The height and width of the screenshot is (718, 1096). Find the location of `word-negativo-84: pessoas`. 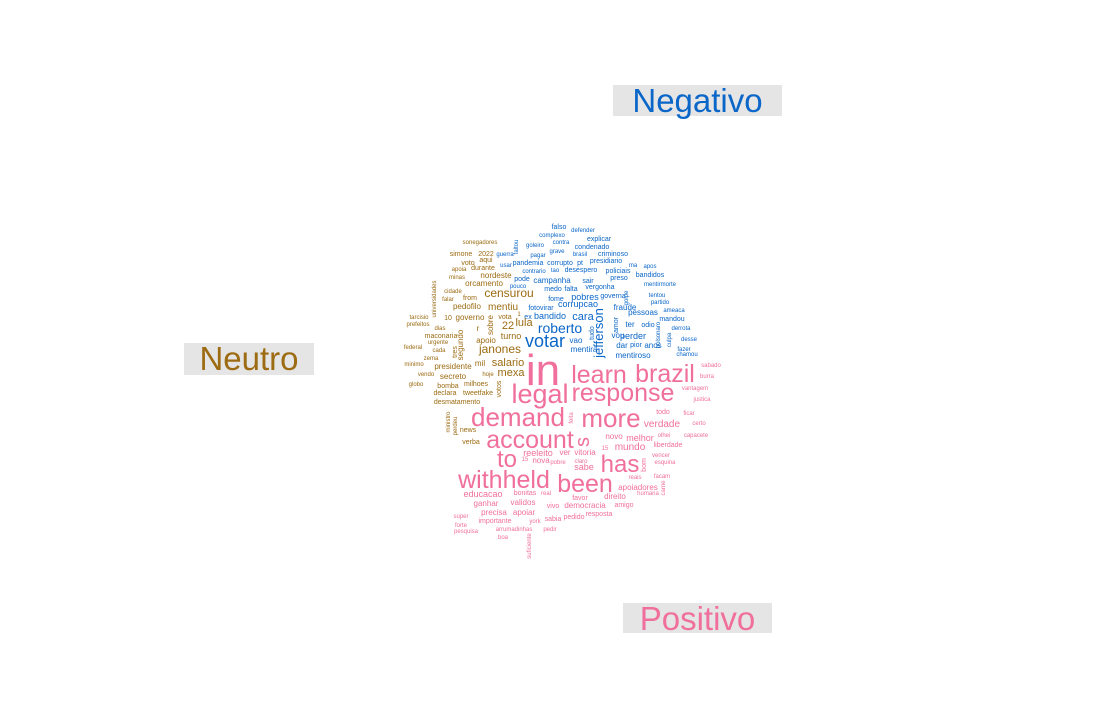

word-negativo-84: pessoas is located at coordinates (643, 312).